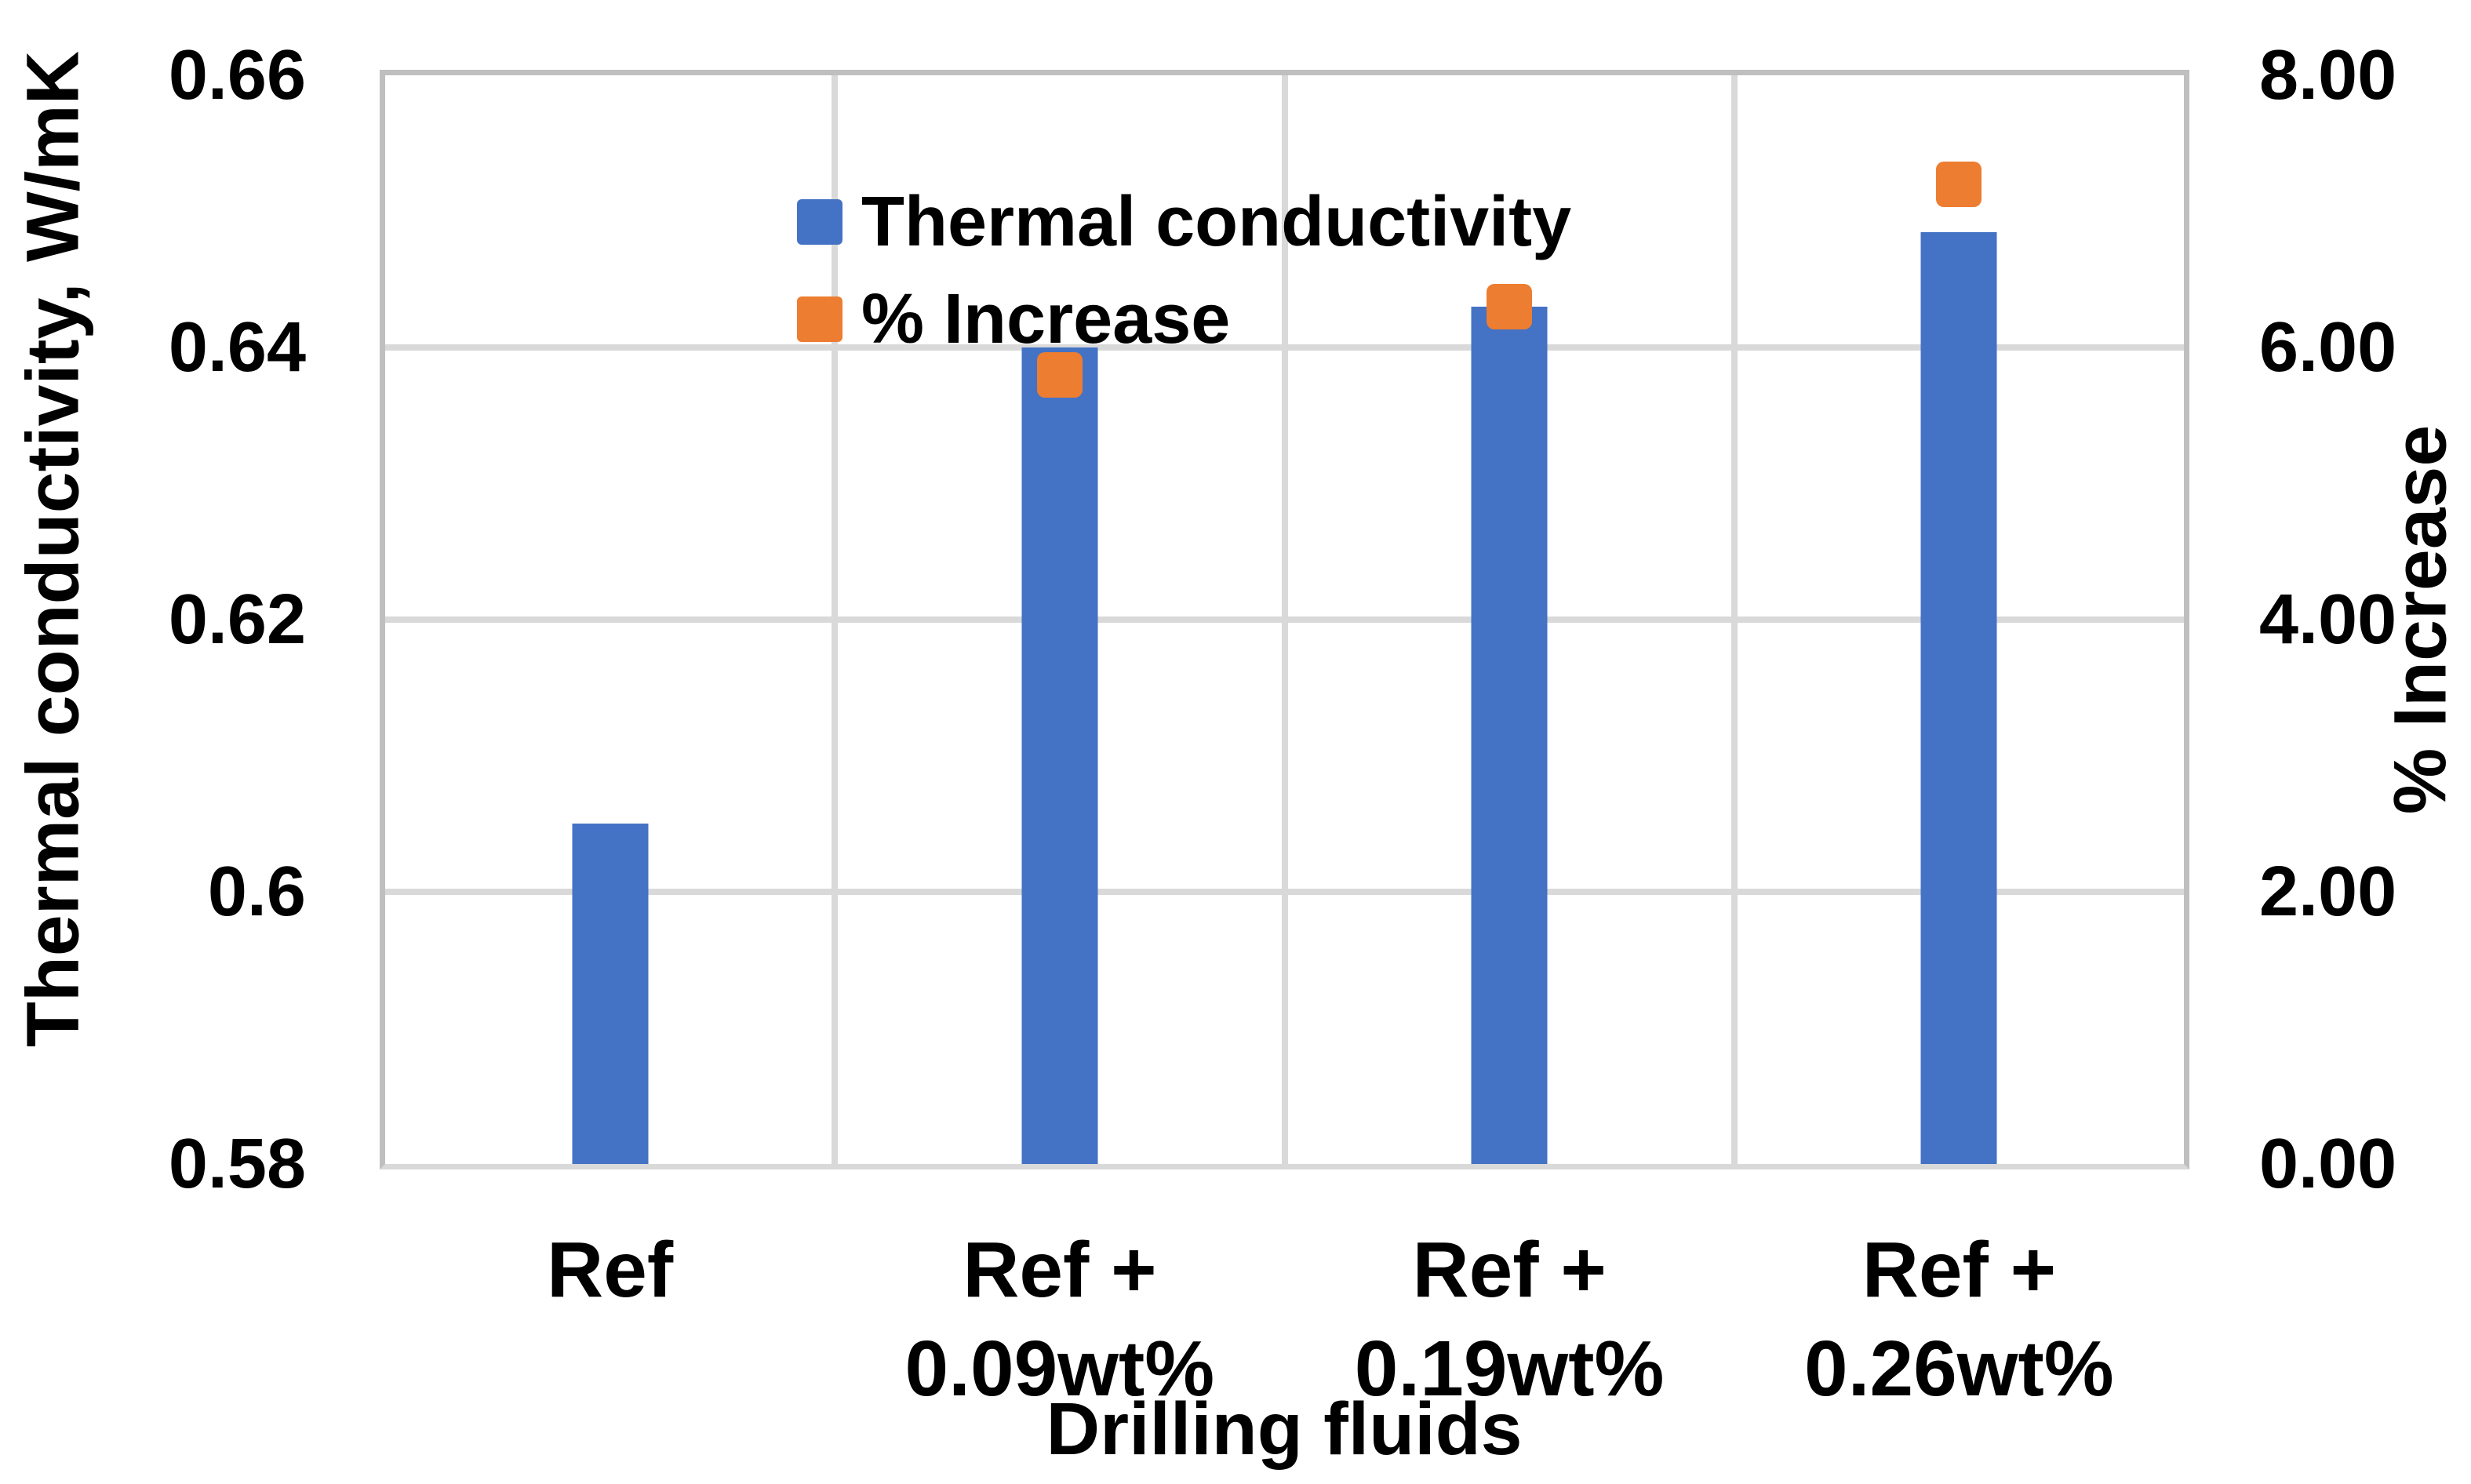 The width and height of the screenshot is (2471, 1484). I want to click on left-axis-title: Thermal conductivity, W/mK, so click(53, 549).